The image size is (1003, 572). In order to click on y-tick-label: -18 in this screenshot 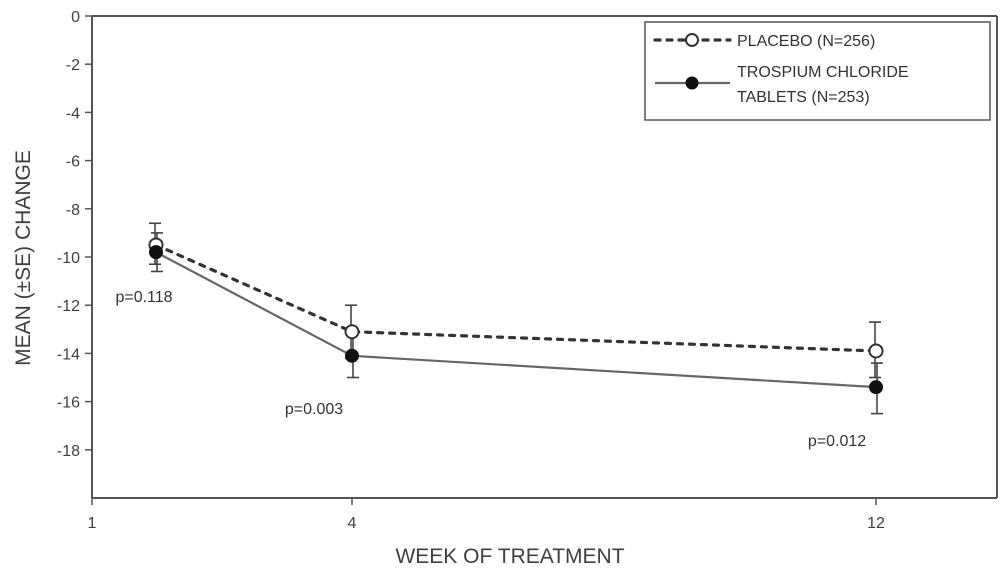, I will do `click(68, 451)`.